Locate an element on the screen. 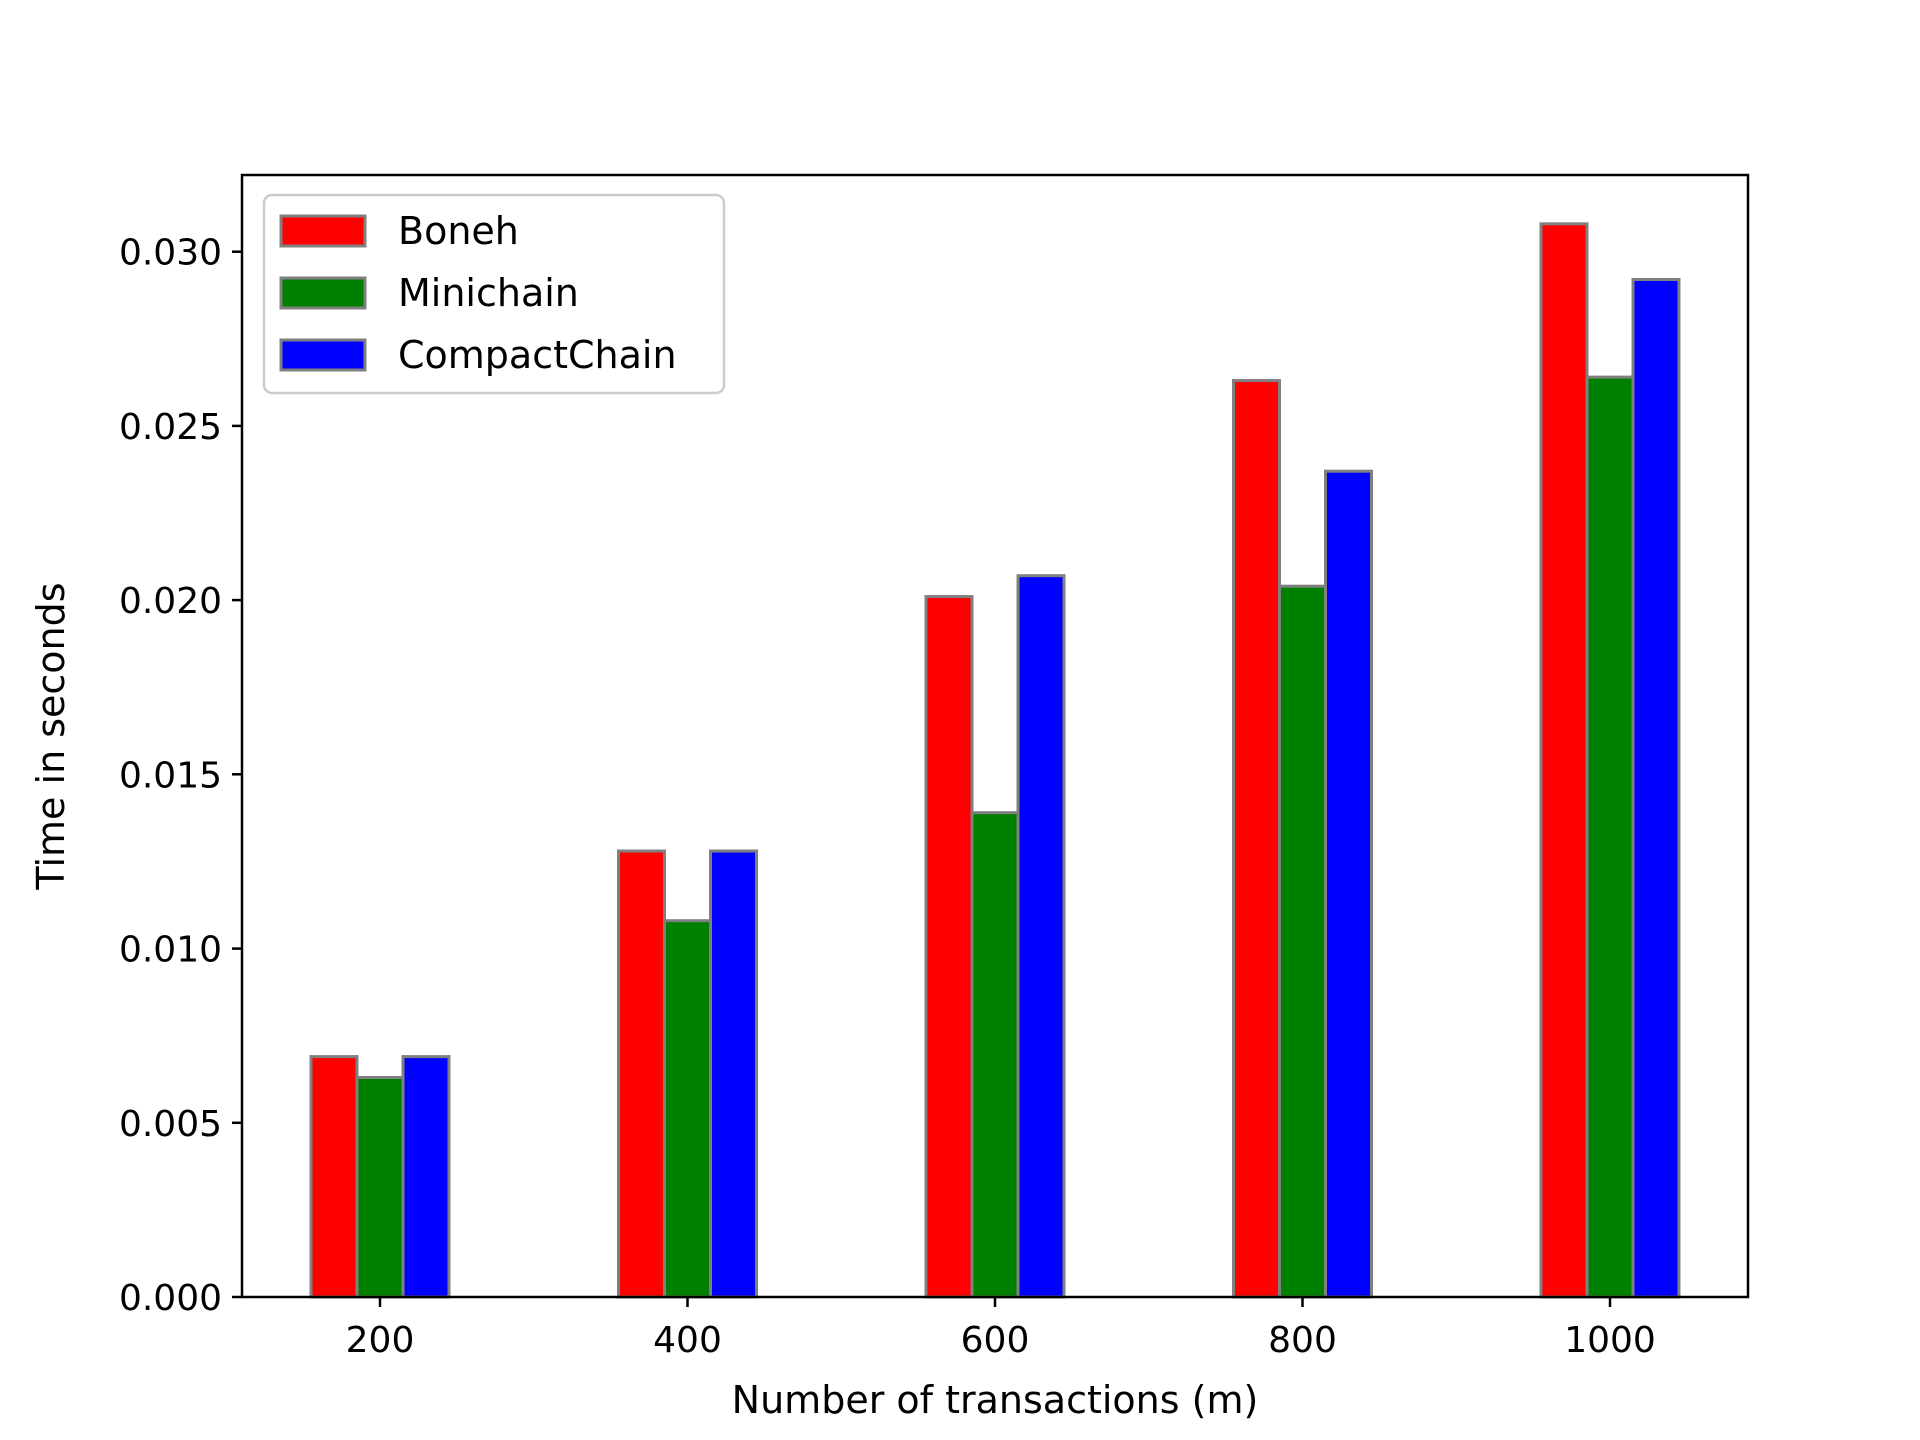 Image resolution: width=1920 pixels, height=1440 pixels. x-axis-ticks: 200 400 600 800 1000 is located at coordinates (1001, 1329).